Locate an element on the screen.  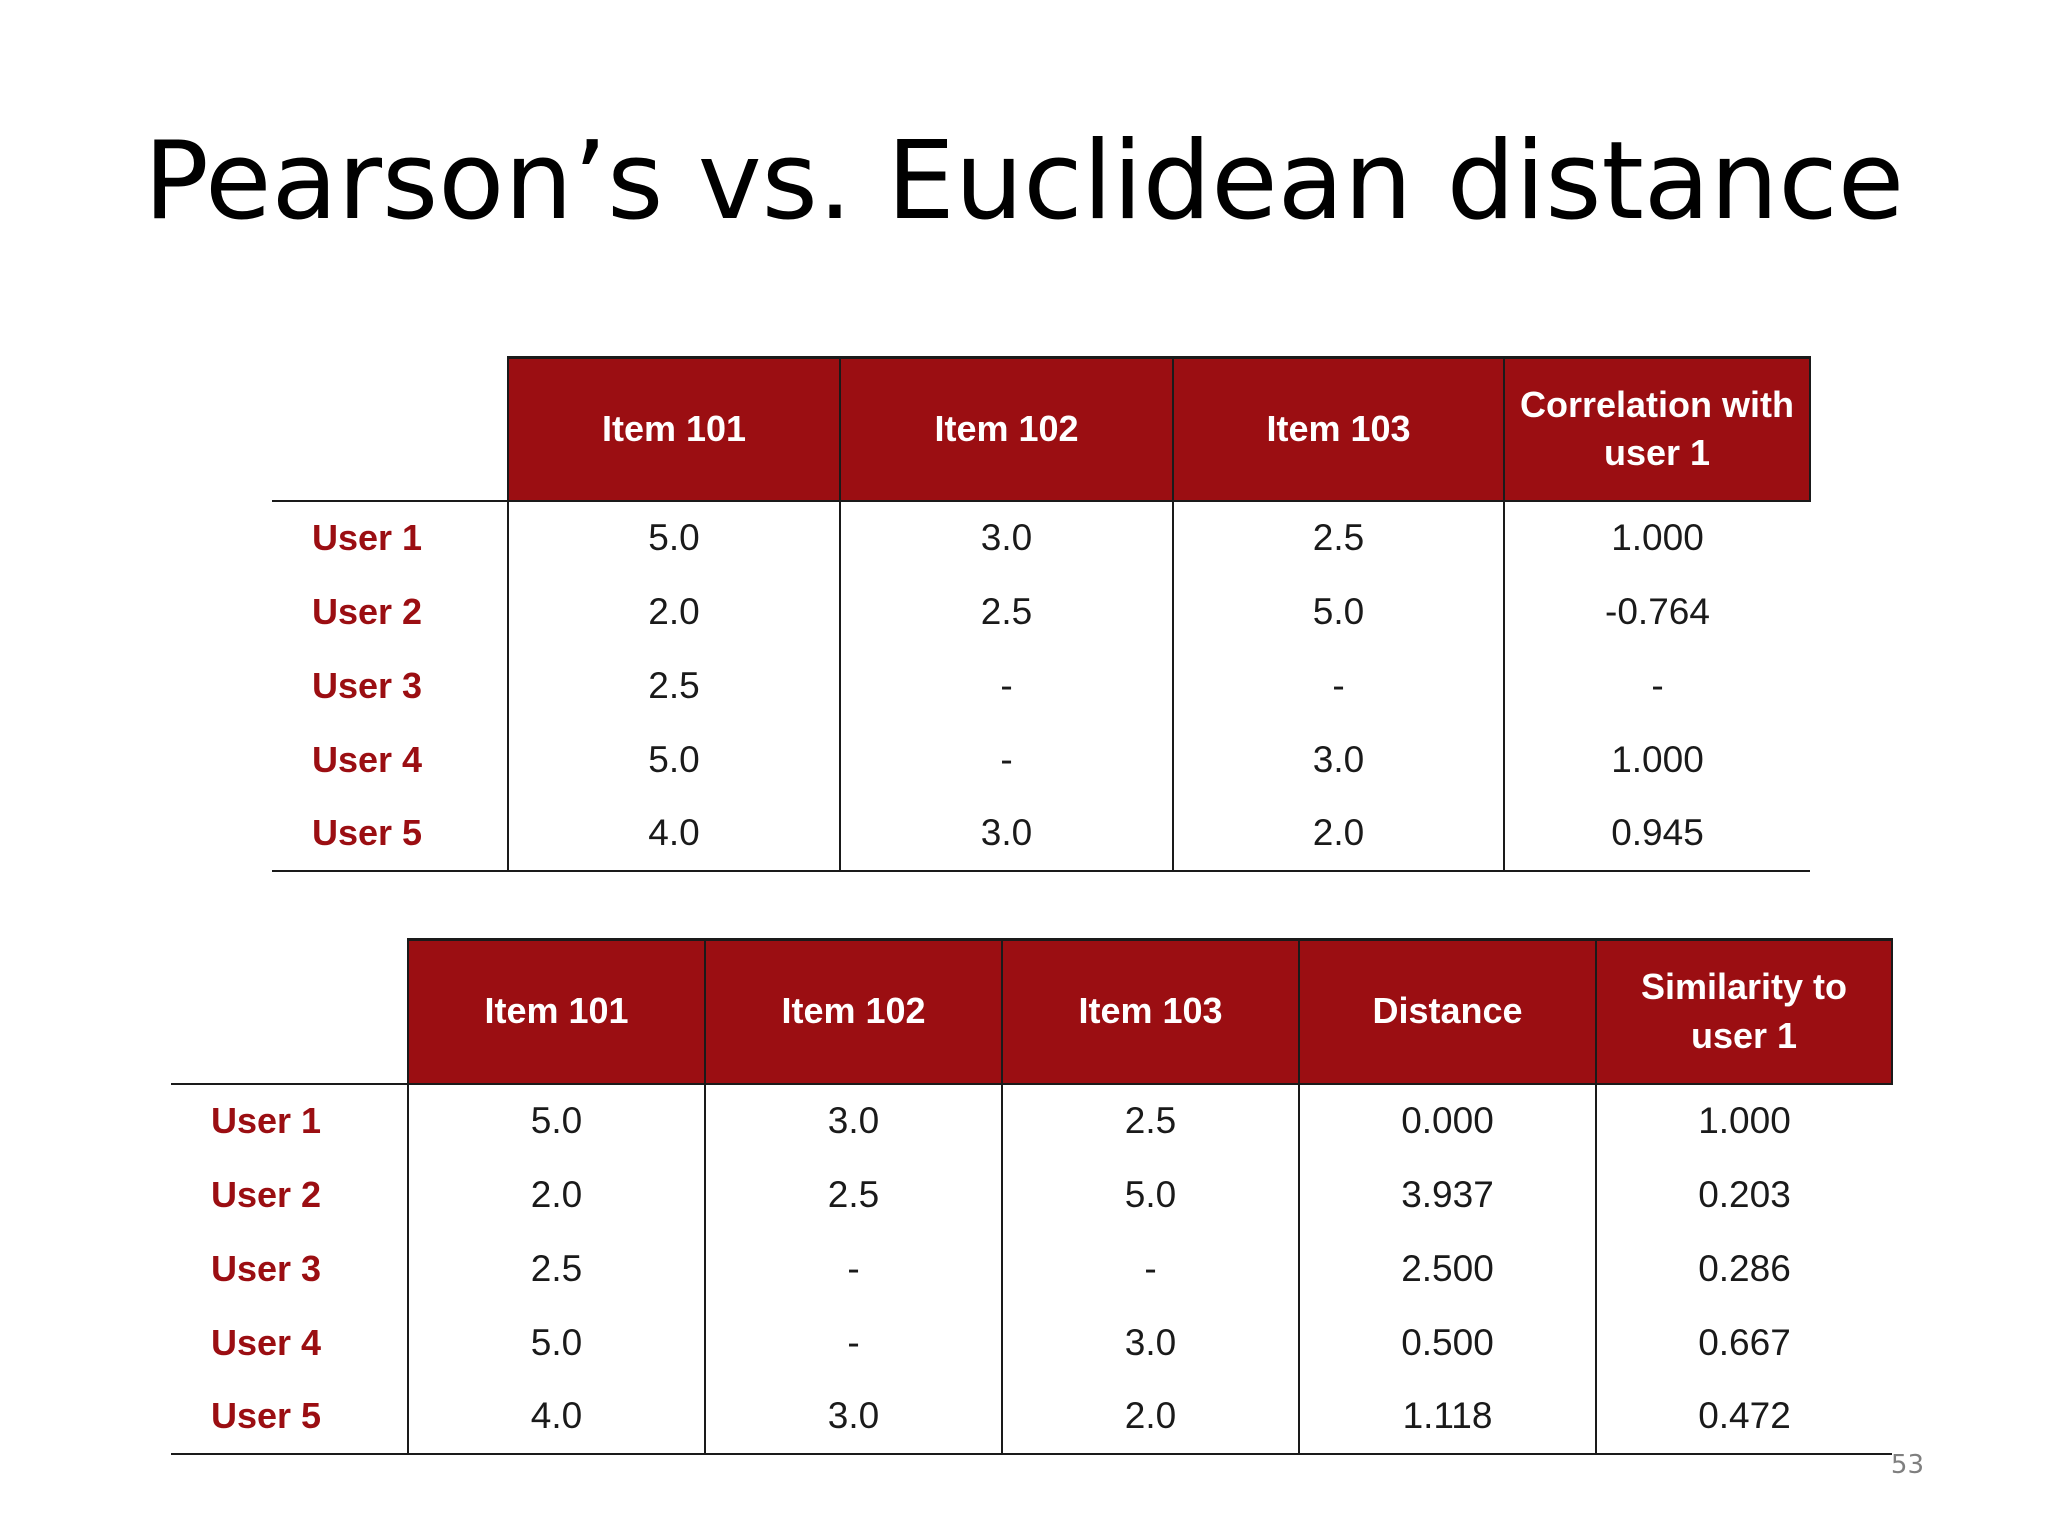
table-cell: 0.000 is located at coordinates (1447, 1120).